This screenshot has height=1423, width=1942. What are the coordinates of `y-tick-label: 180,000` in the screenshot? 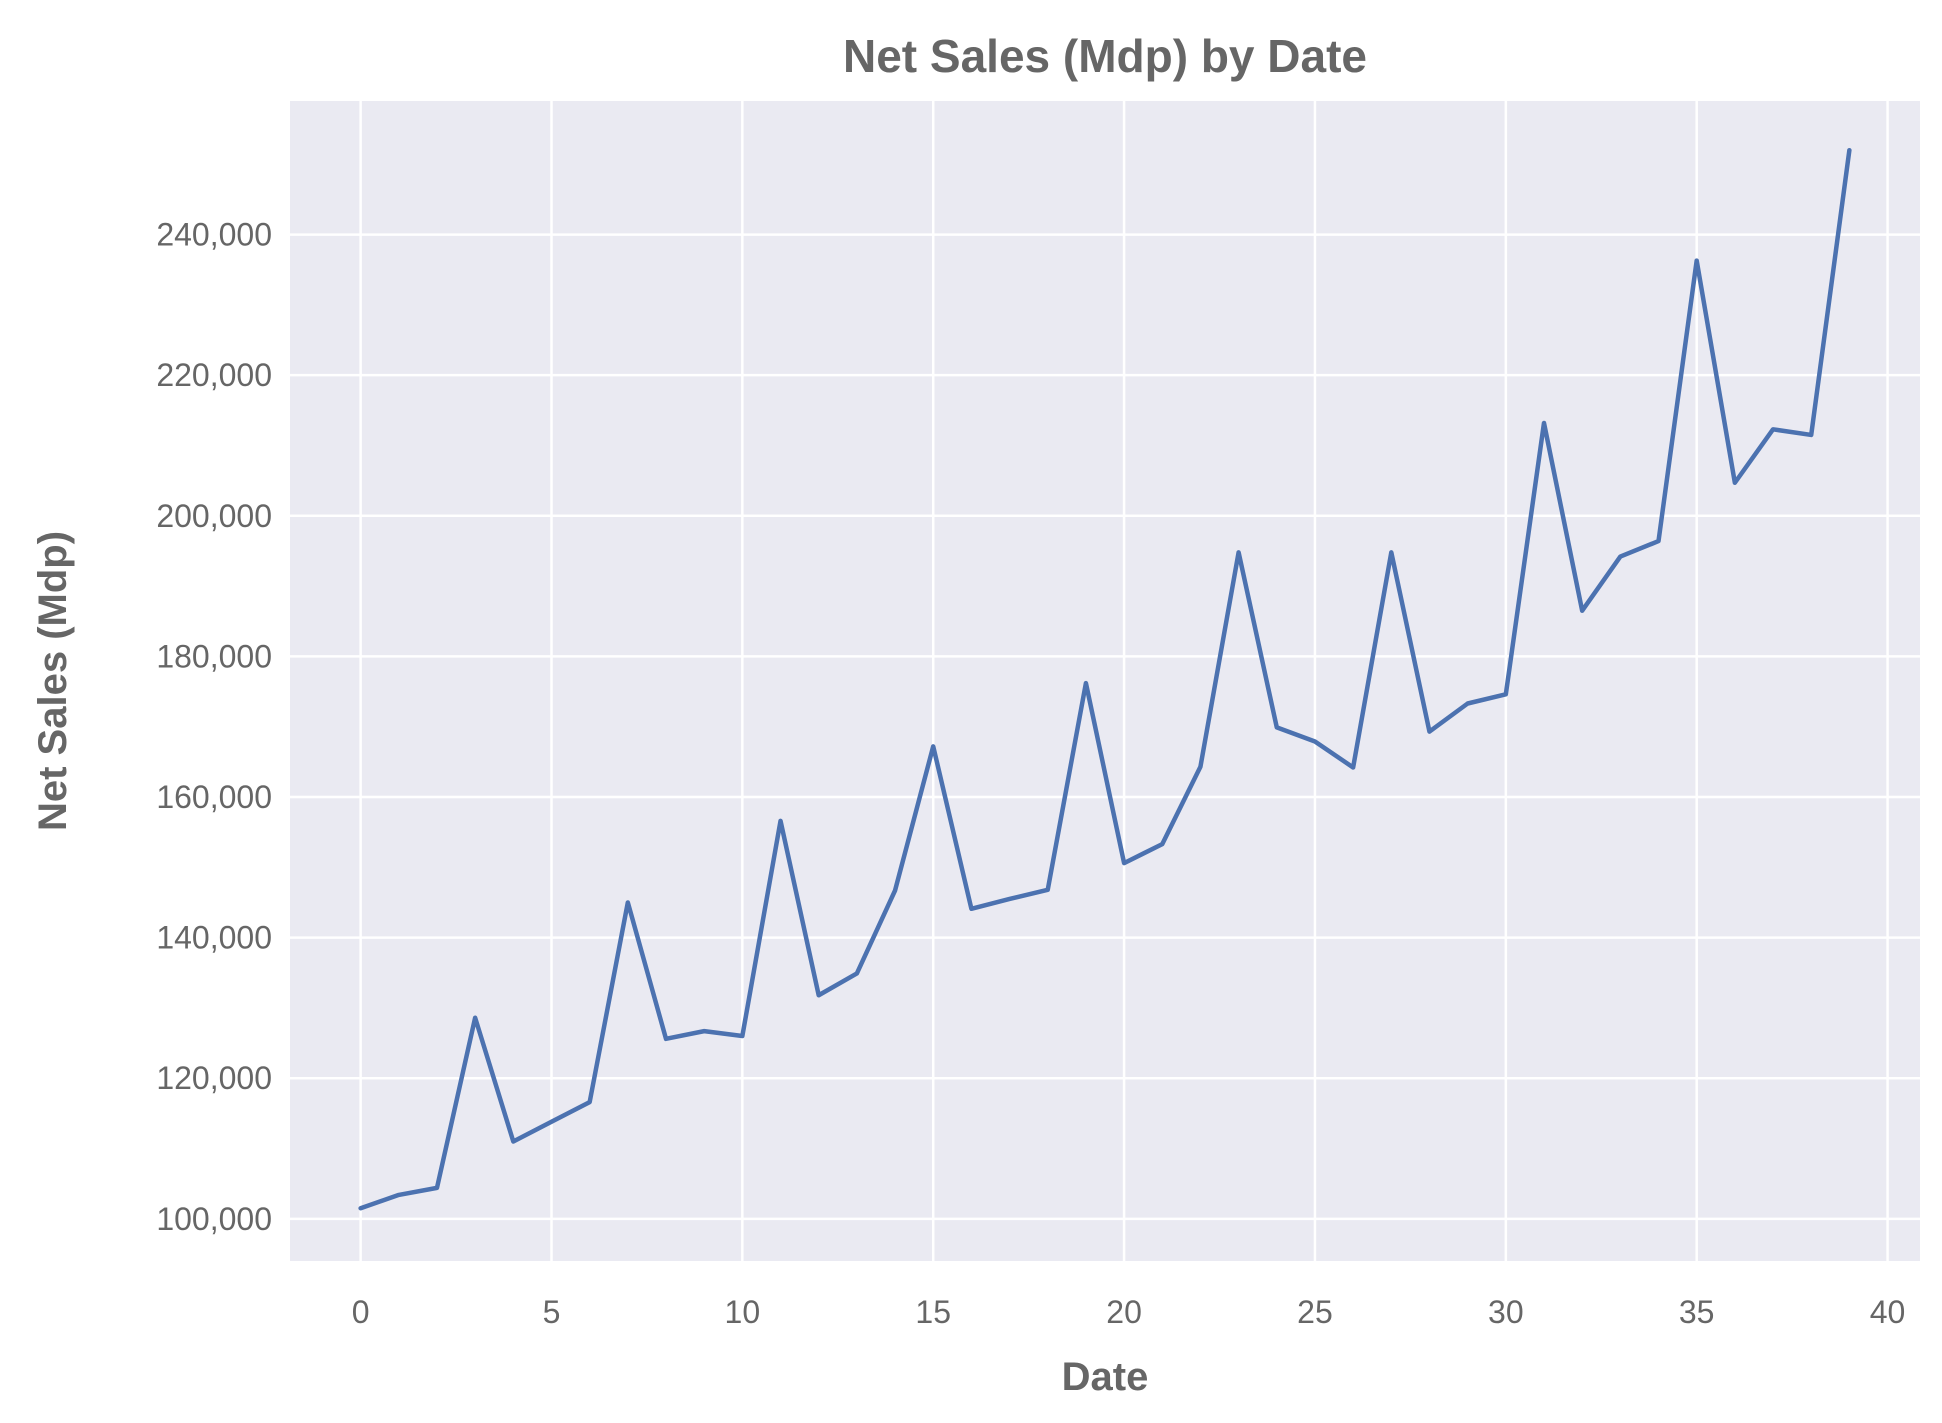 It's located at (214, 656).